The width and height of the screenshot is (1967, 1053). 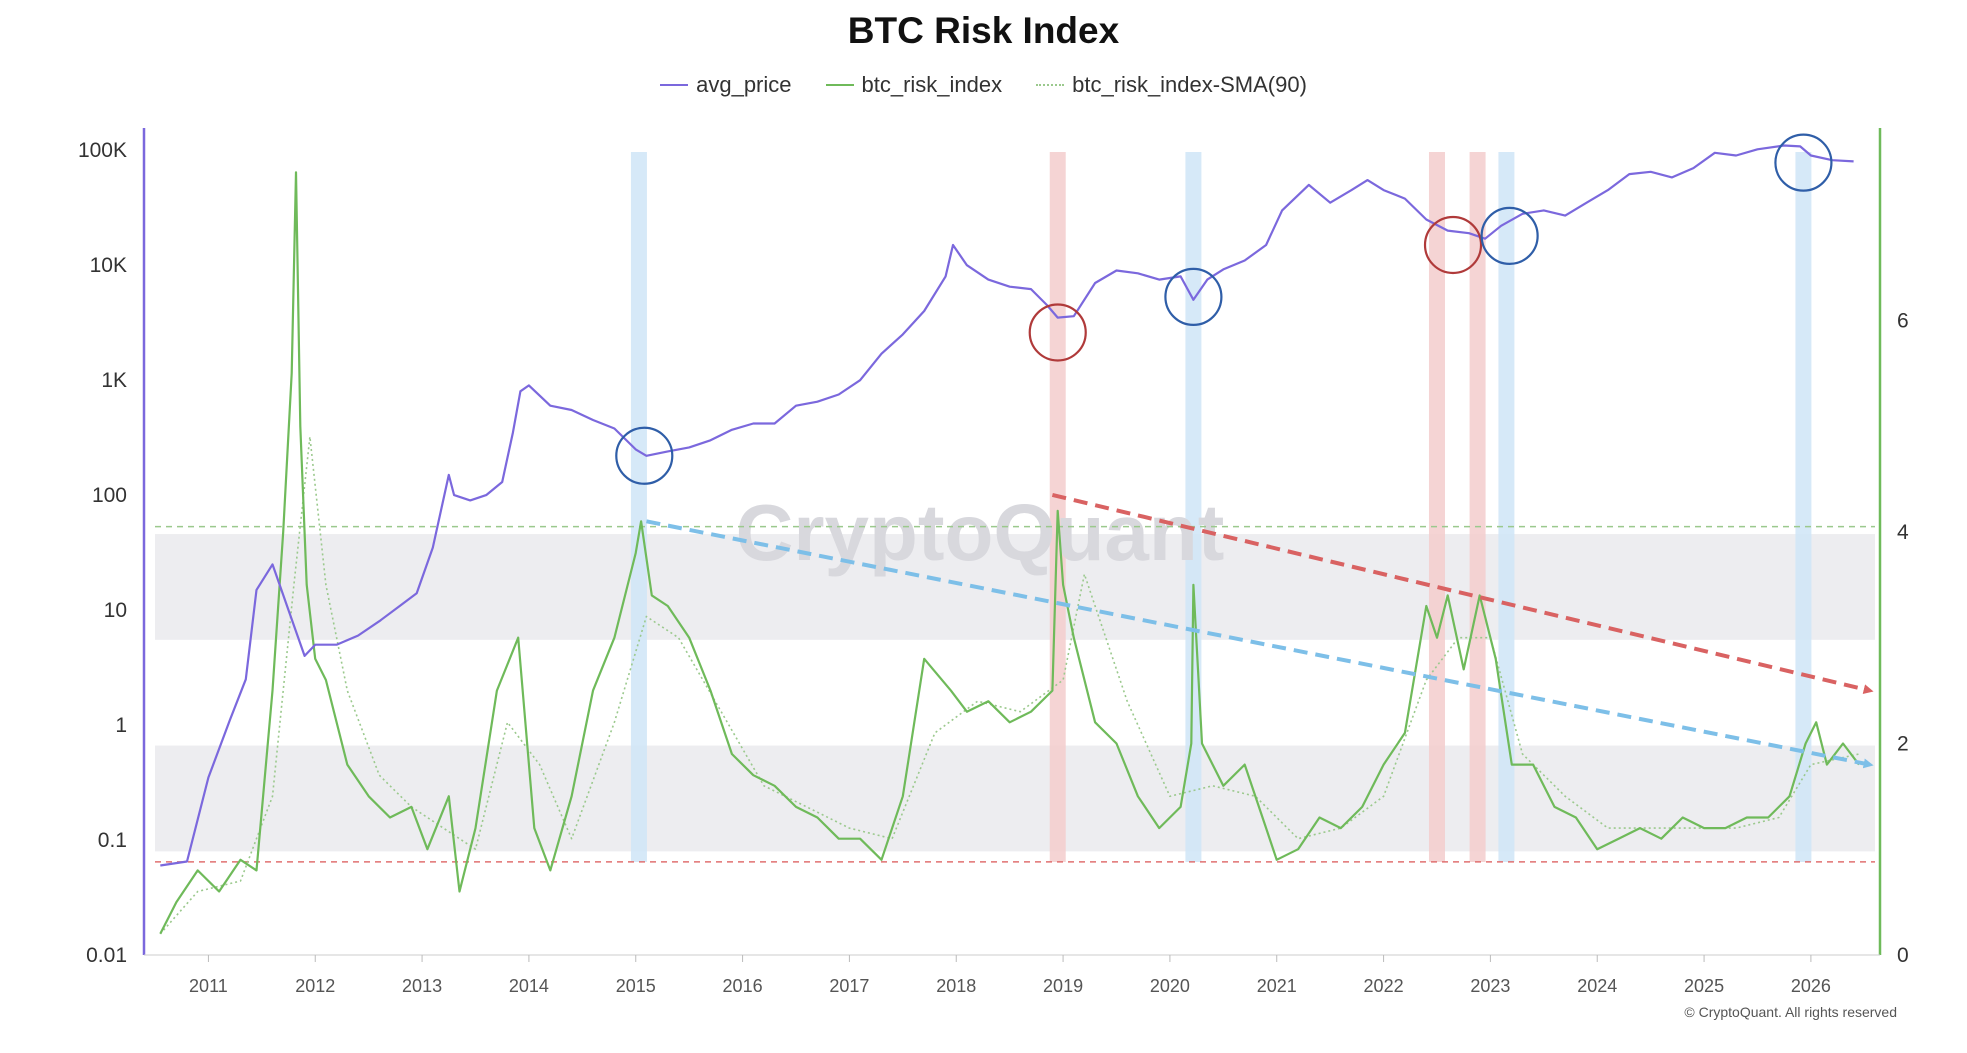 What do you see at coordinates (983, 30) in the screenshot?
I see `chart-title: BTC Risk Index` at bounding box center [983, 30].